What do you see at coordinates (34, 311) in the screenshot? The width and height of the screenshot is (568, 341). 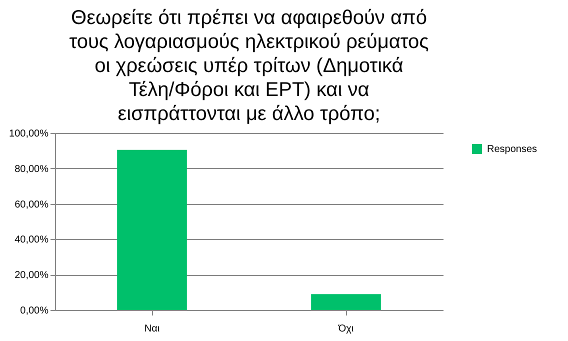 I see `y-tick-label: 0,00%` at bounding box center [34, 311].